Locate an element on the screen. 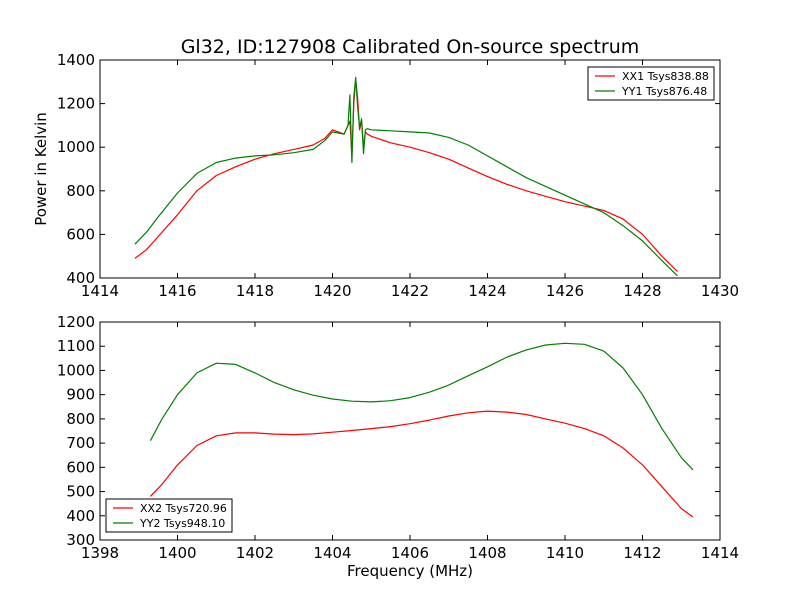  top-x-tick-label: 1422 is located at coordinates (410, 291).